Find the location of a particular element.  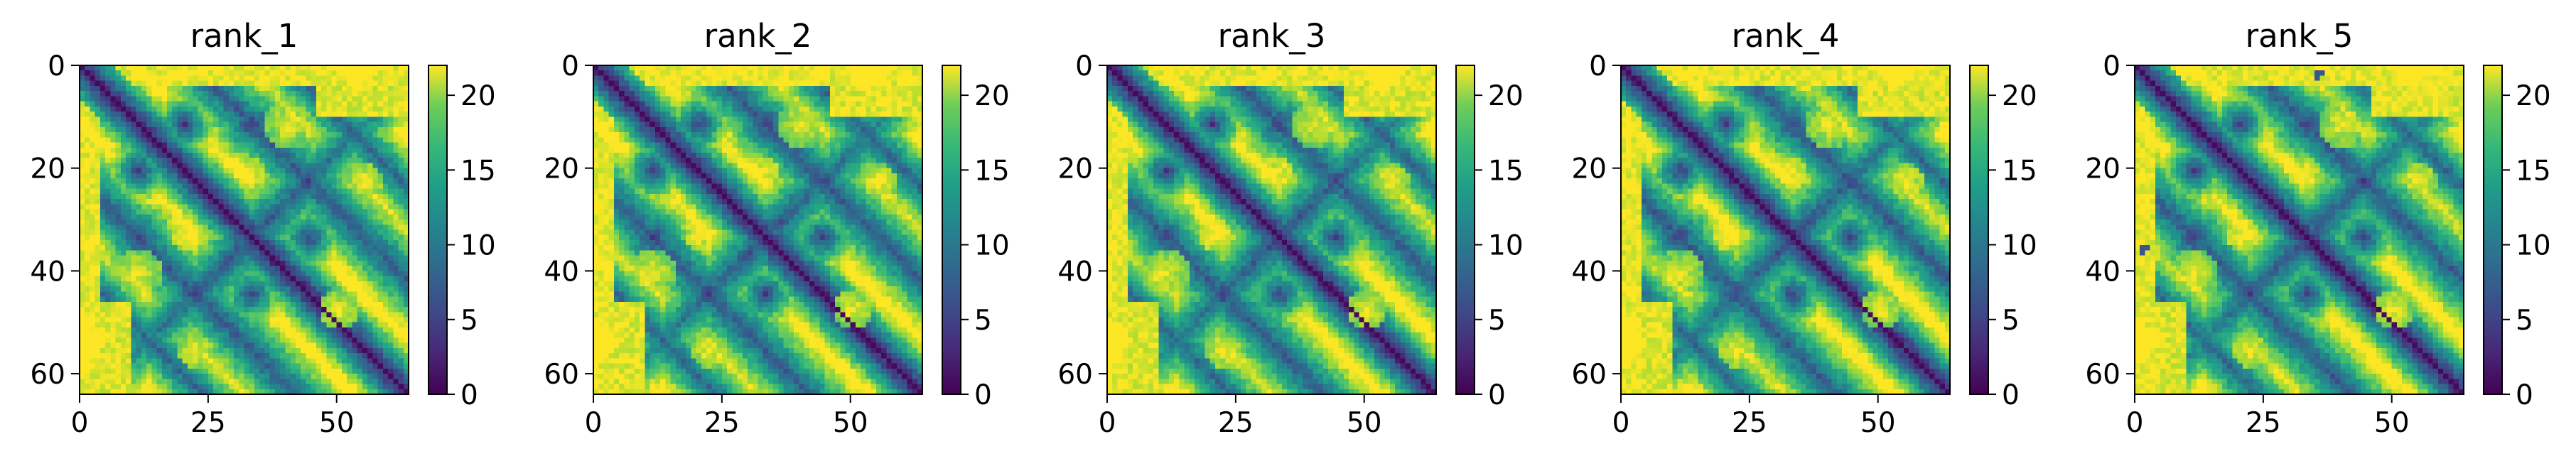

colorbar-tick-label: 15 is located at coordinates (478, 171).